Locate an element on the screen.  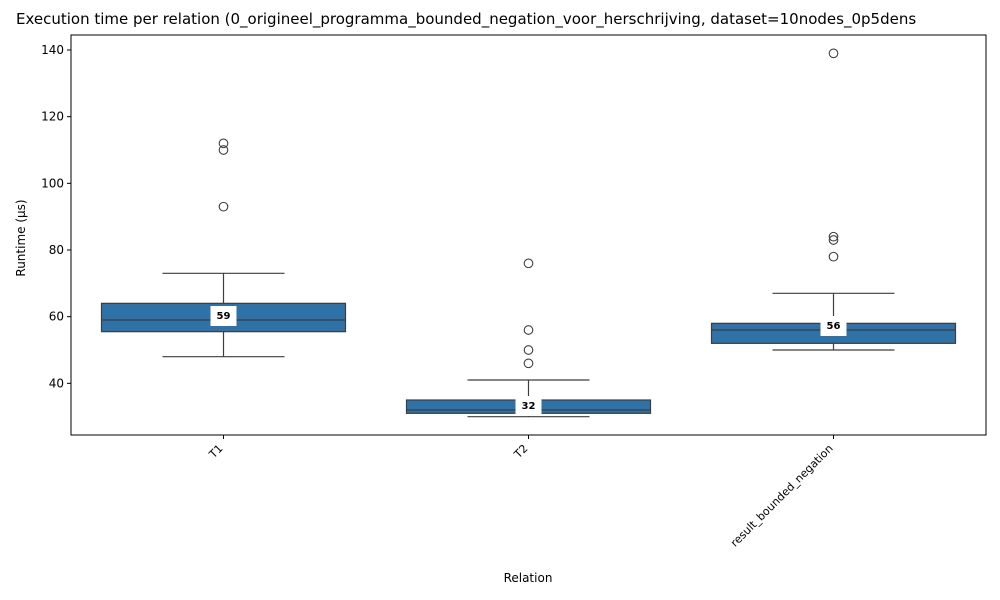
x-axis-label: Relation is located at coordinates (528, 578).